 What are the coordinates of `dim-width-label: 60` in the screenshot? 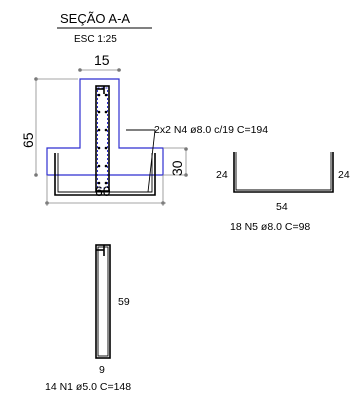 It's located at (103, 191).